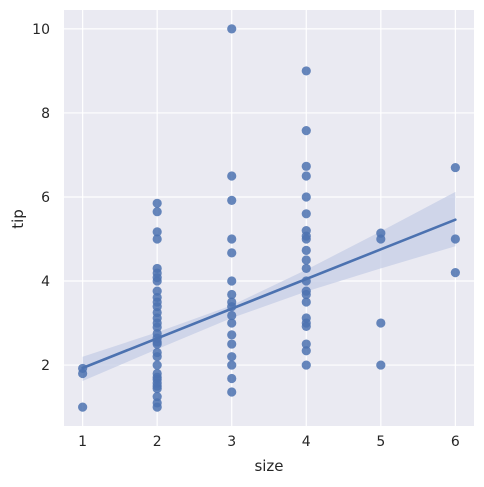 The image size is (484, 487). What do you see at coordinates (455, 442) in the screenshot?
I see `x-tick-label: 6` at bounding box center [455, 442].